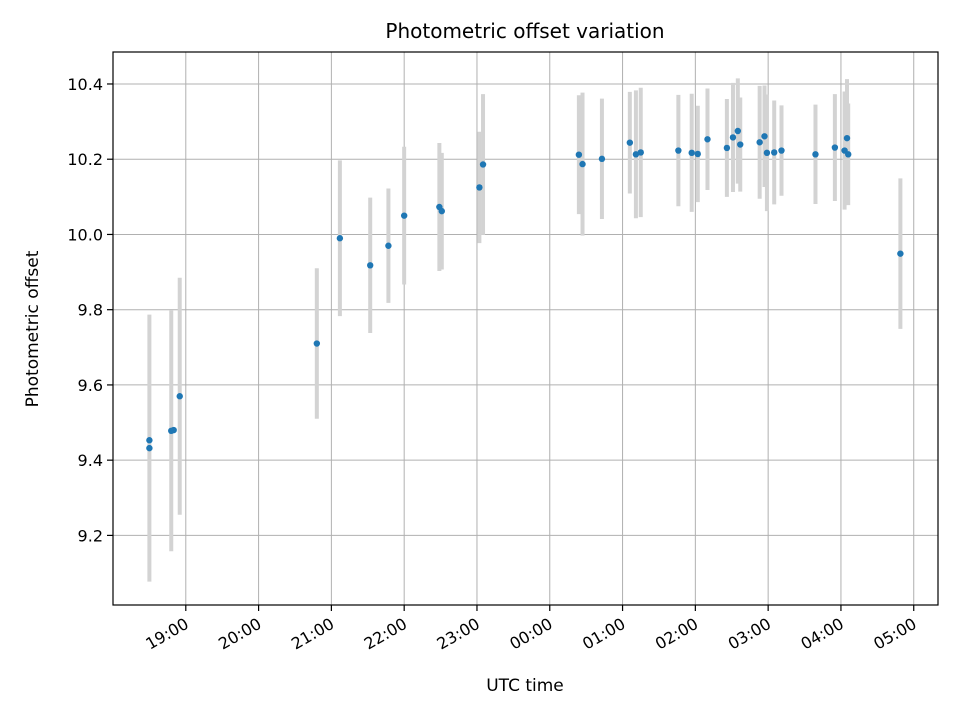 This screenshot has height=720, width=960. What do you see at coordinates (90, 535) in the screenshot?
I see `y-tick-label: 9.2` at bounding box center [90, 535].